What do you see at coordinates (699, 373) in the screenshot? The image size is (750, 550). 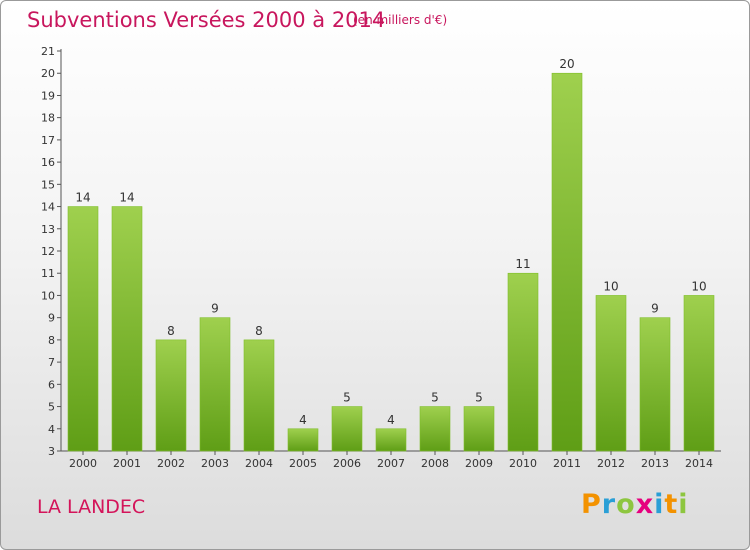 I see `bar-2014` at bounding box center [699, 373].